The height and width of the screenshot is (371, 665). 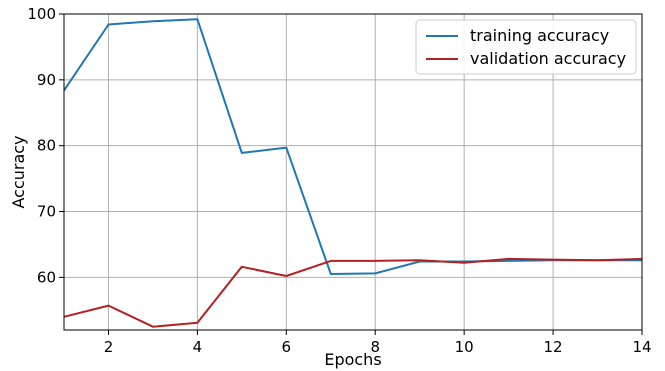 What do you see at coordinates (352, 359) in the screenshot?
I see `x-axis-label: Epochs` at bounding box center [352, 359].